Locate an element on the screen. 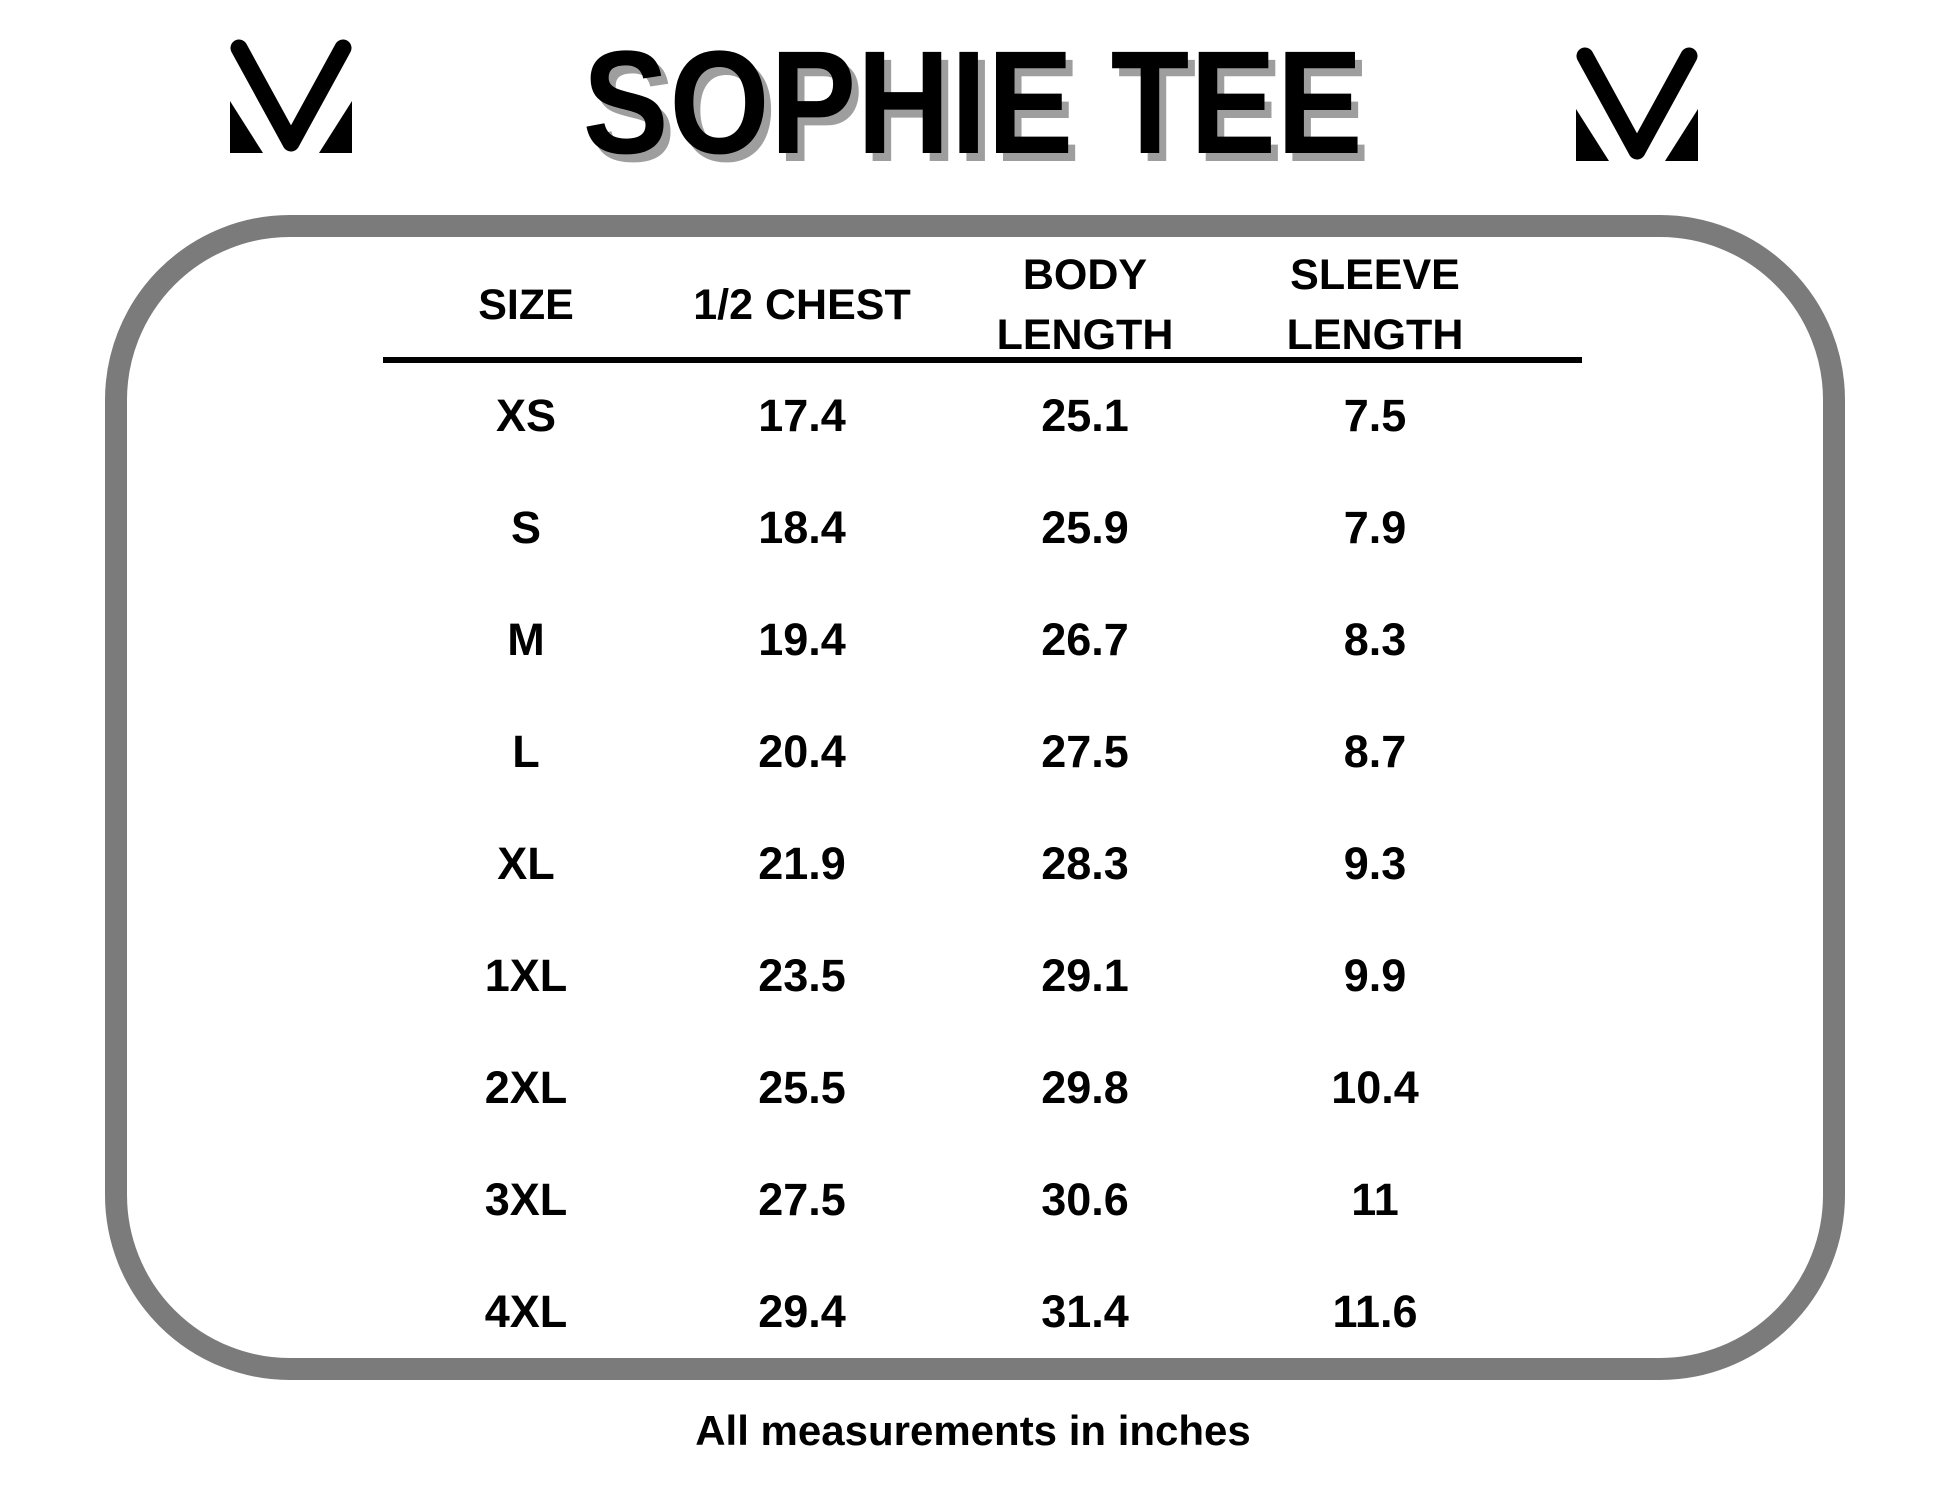 The width and height of the screenshot is (1946, 1503). column-header-half-chest: 1/2 CHEST is located at coordinates (802, 305).